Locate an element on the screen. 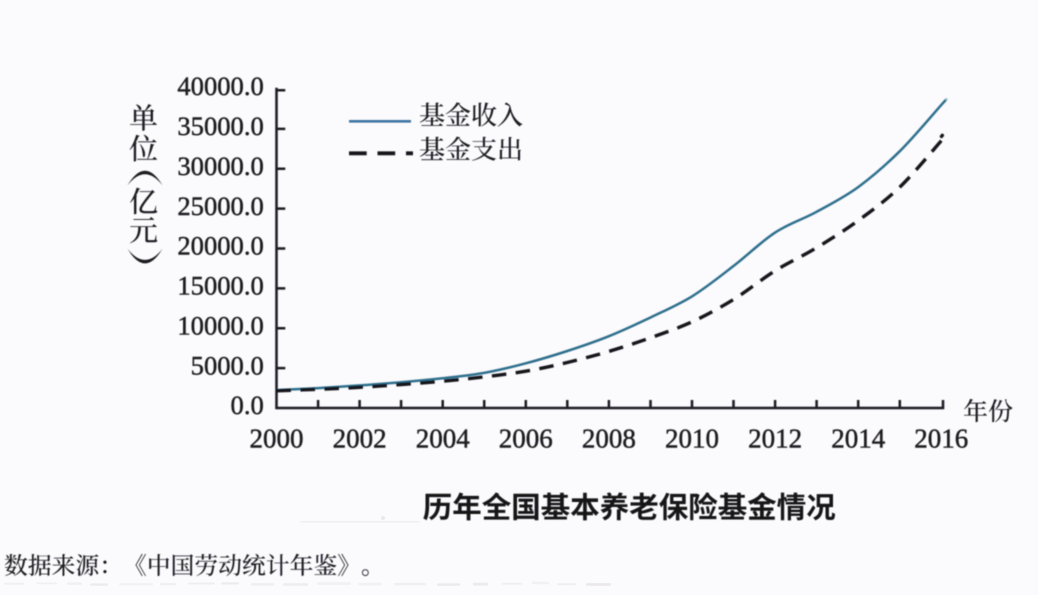 This screenshot has height=595, width=1038. svg-text: 2014 is located at coordinates (858, 439).